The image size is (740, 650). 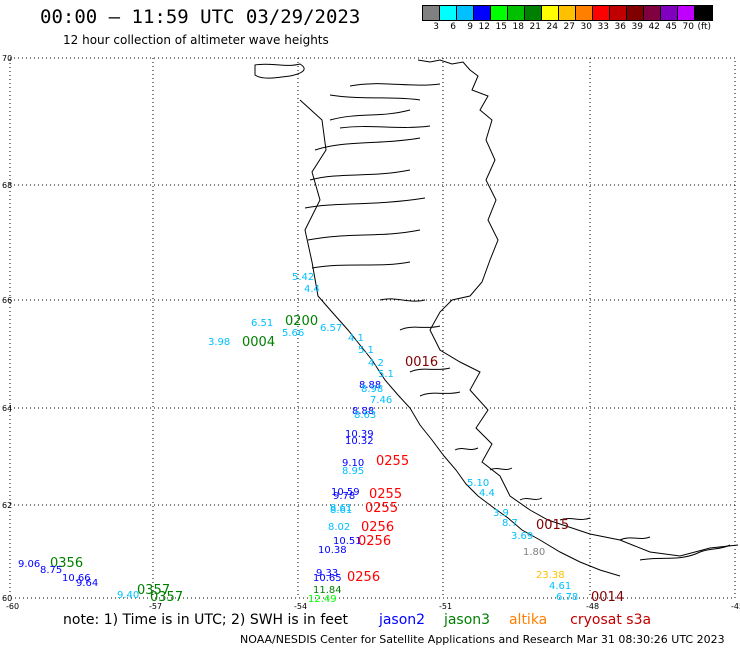 I want to click on wave-height-label: 12.49, so click(x=322, y=599).